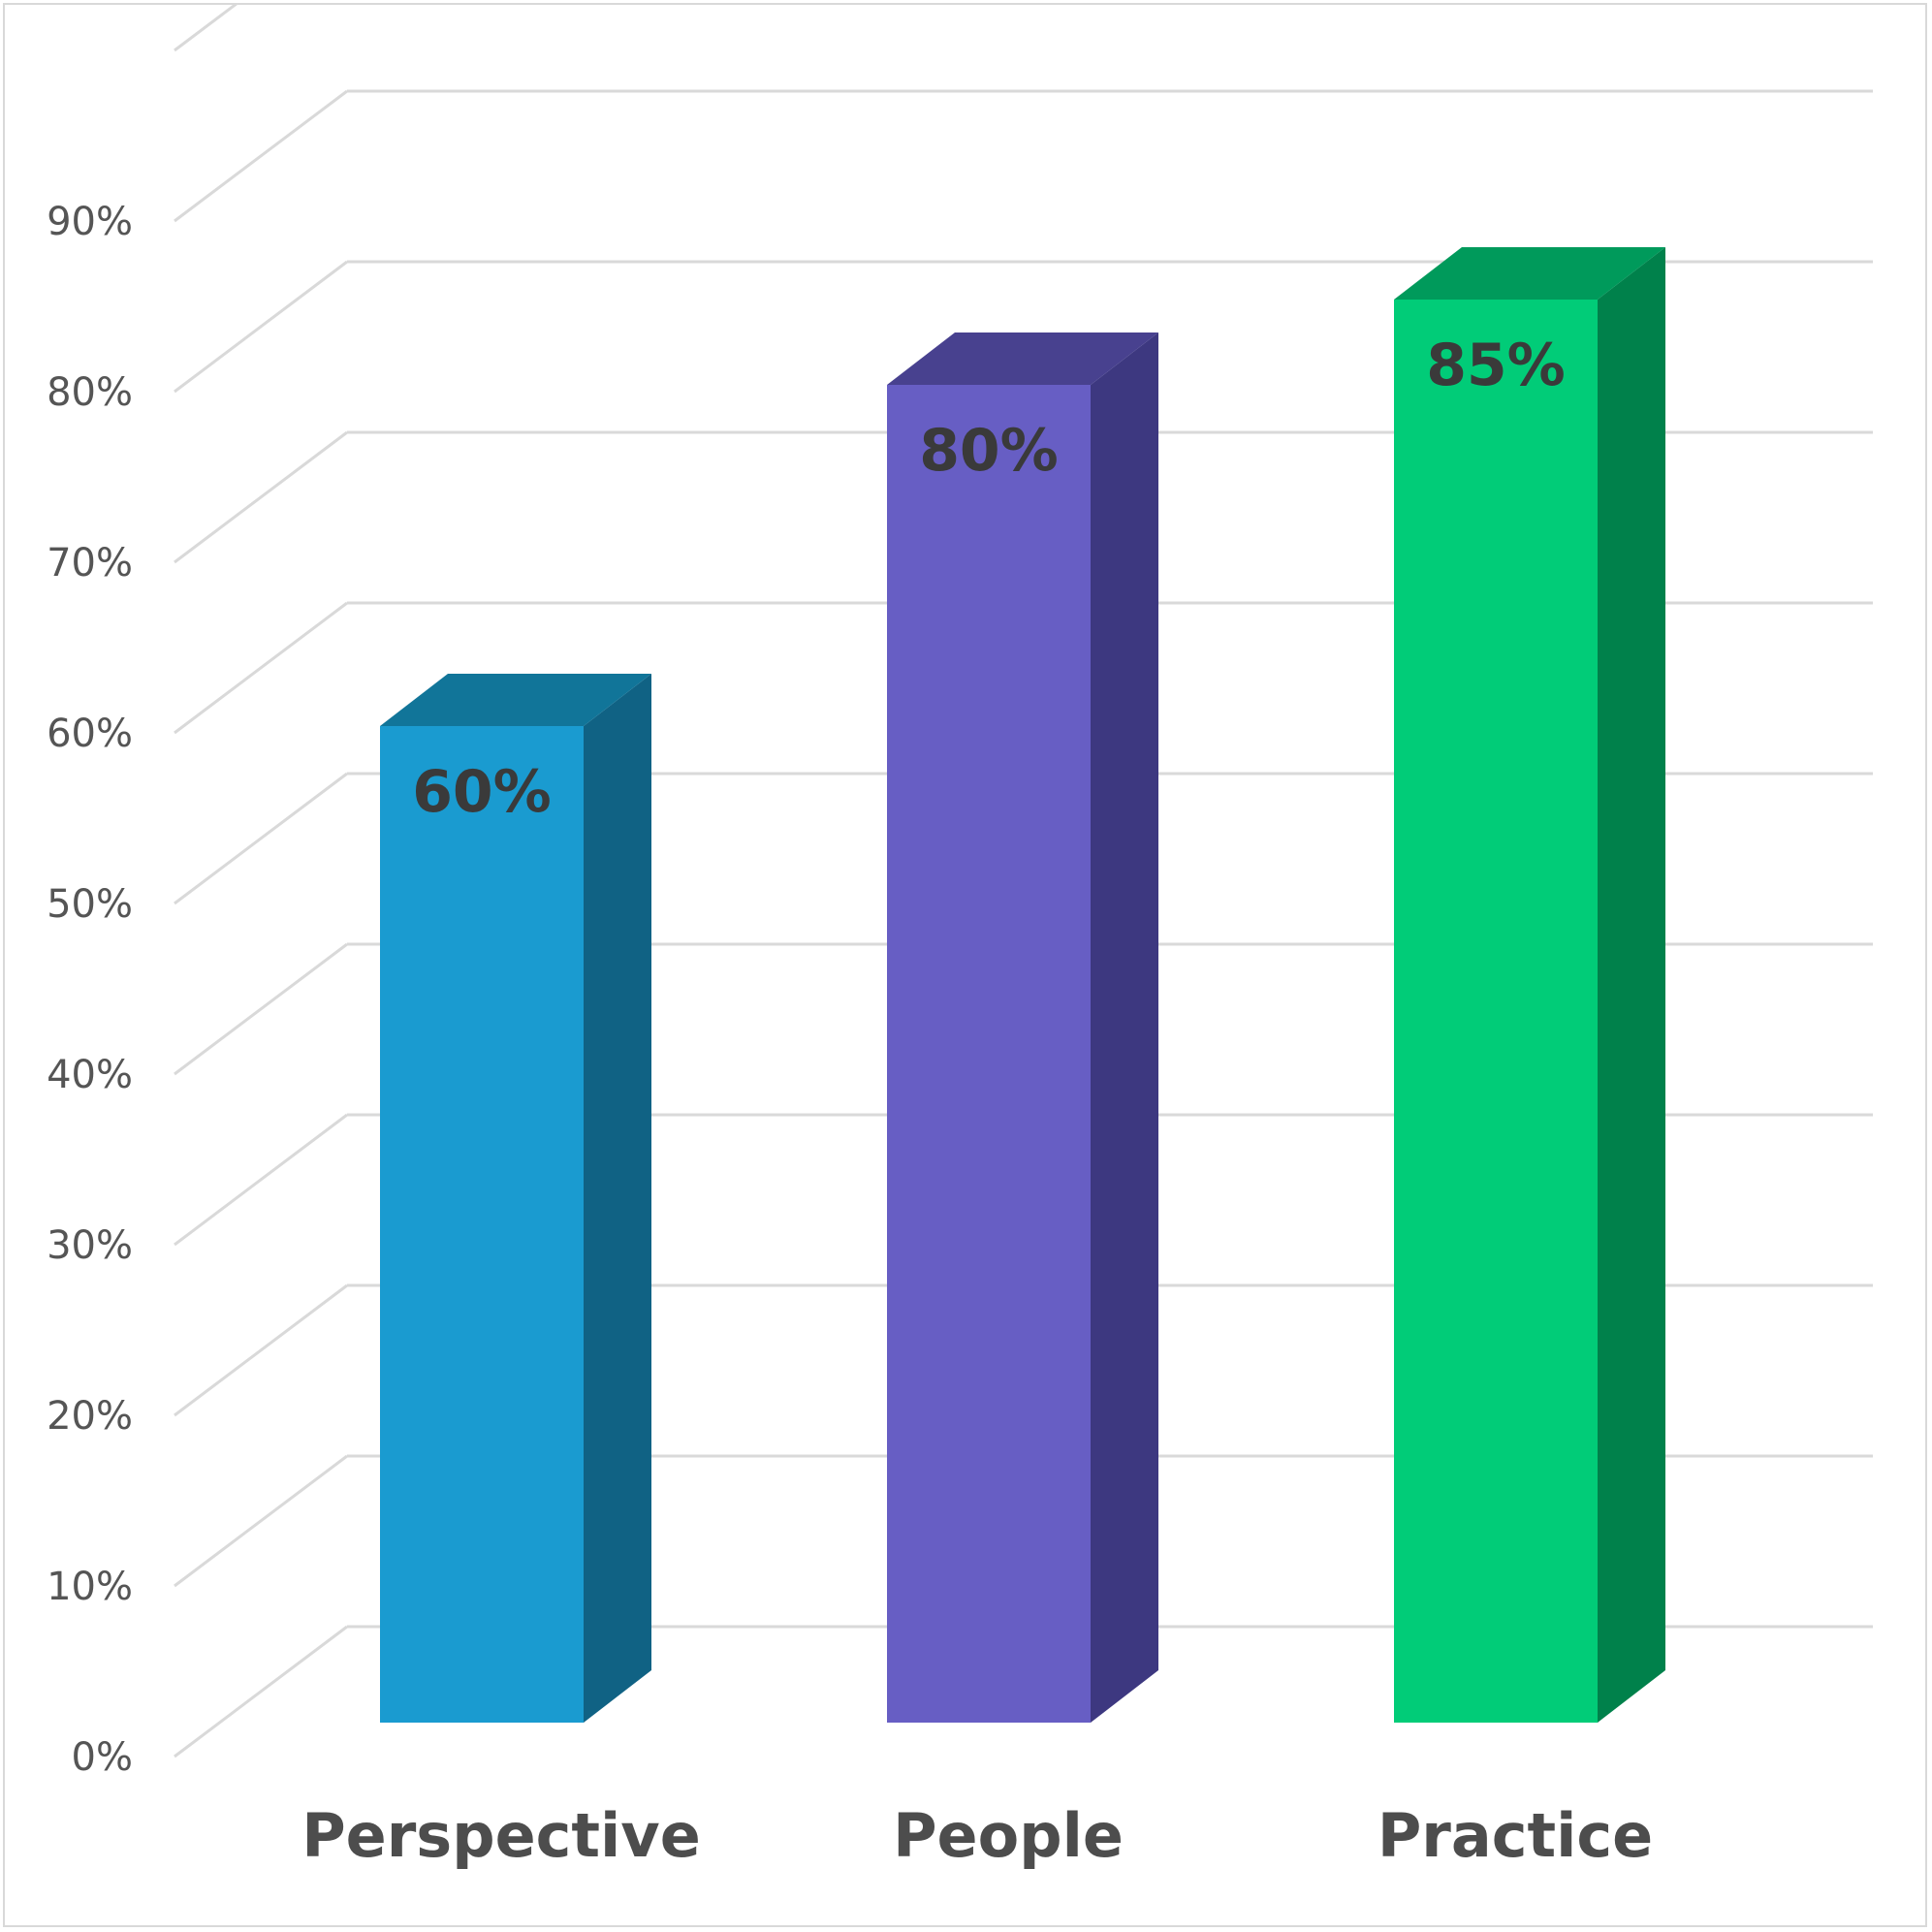 The width and height of the screenshot is (1932, 1932). Describe the element at coordinates (102, 1758) in the screenshot. I see `y-tick-label: 0%` at that location.